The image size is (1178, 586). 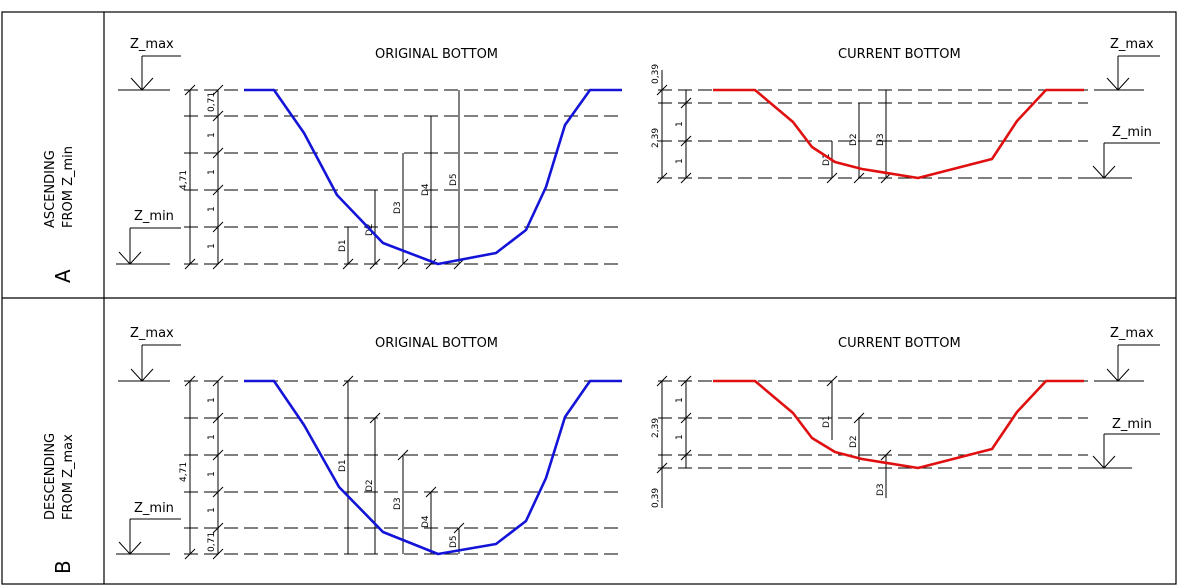 What do you see at coordinates (436, 343) in the screenshot?
I see `row-b-original-title: ORIGINAL BOTTOM` at bounding box center [436, 343].